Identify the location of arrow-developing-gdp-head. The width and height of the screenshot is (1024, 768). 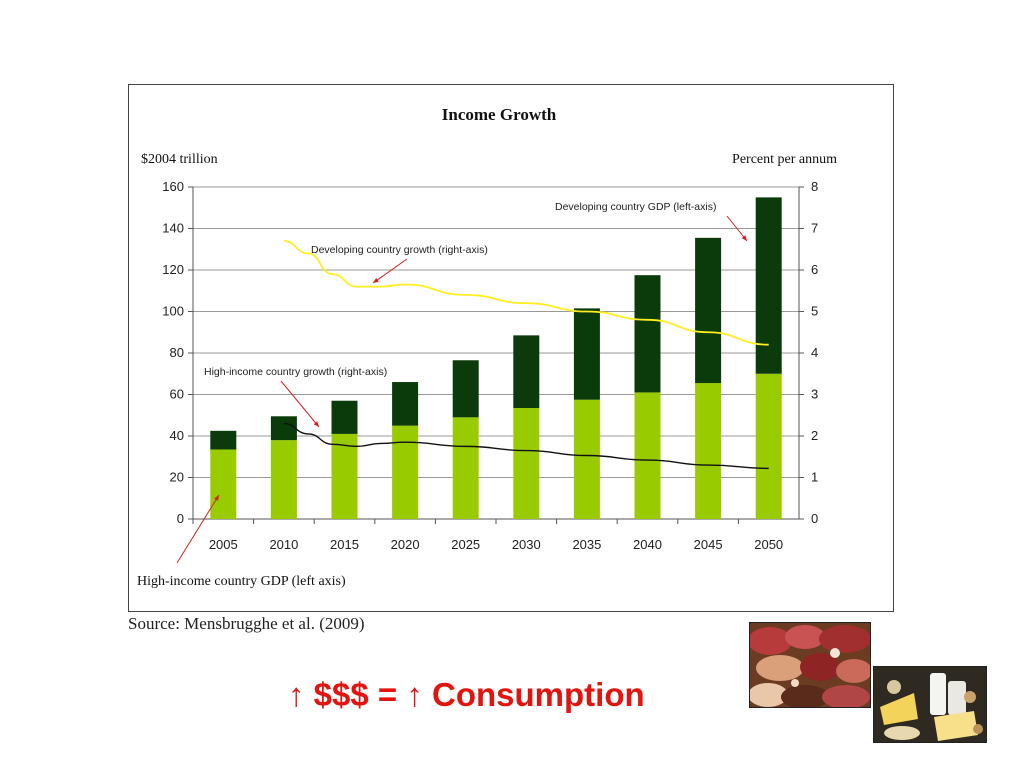
(744, 238).